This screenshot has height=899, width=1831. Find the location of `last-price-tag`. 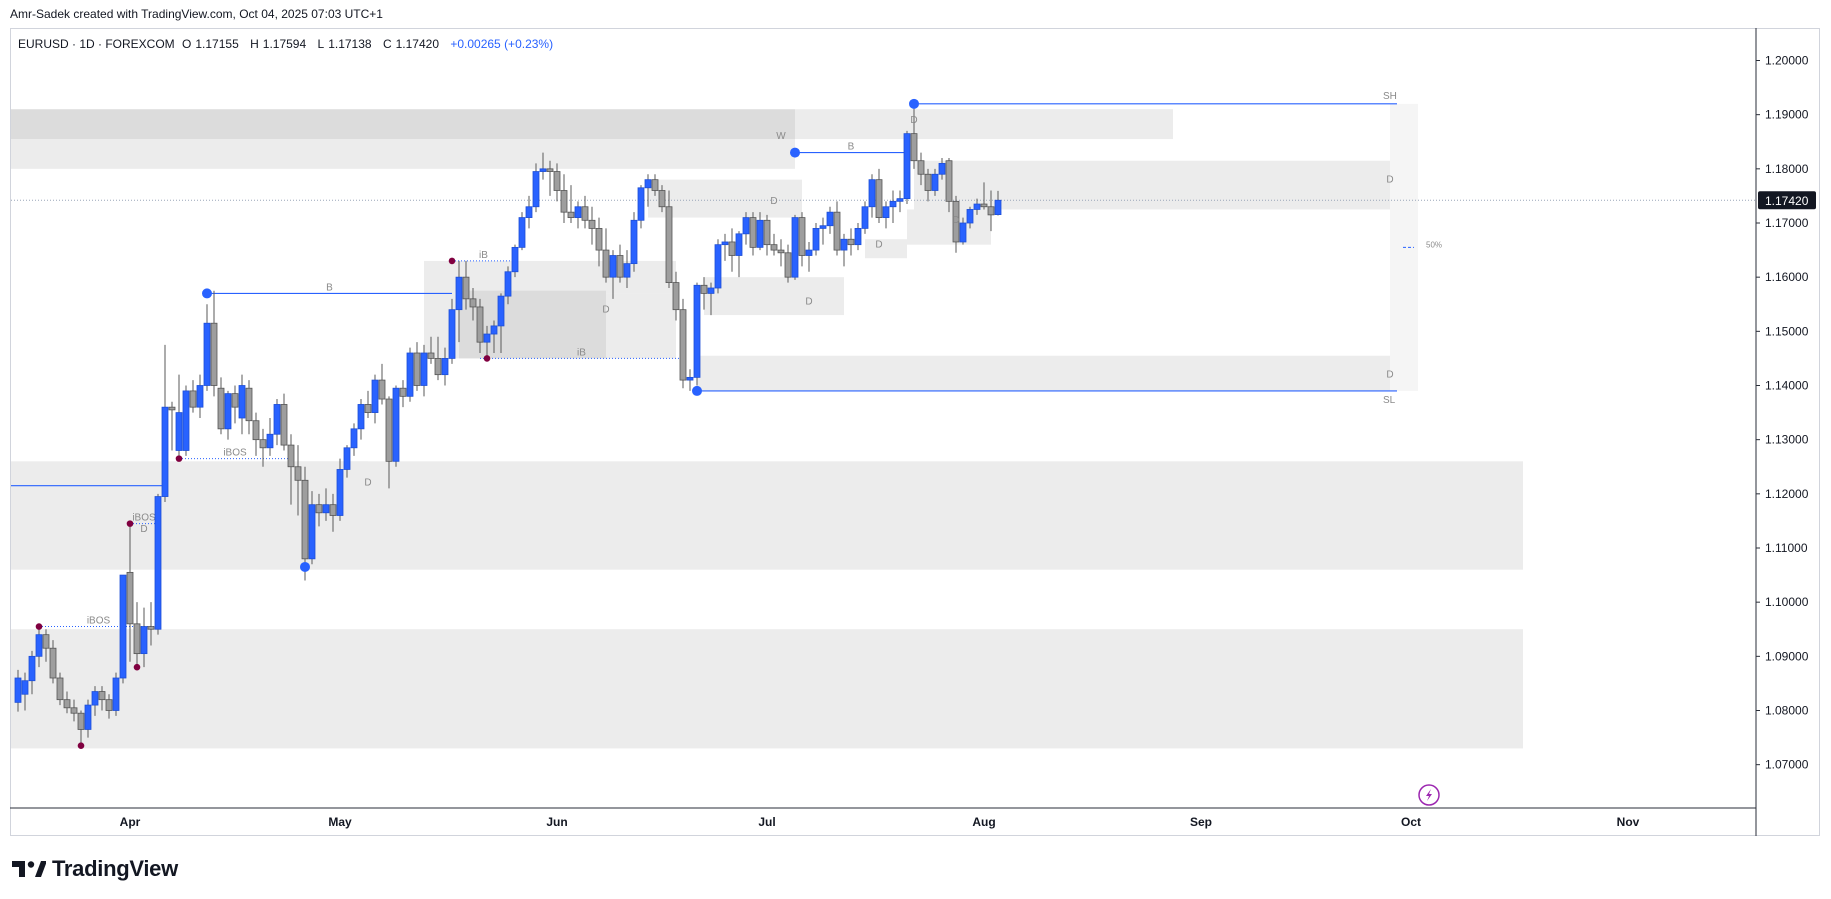

last-price-tag is located at coordinates (1787, 200).